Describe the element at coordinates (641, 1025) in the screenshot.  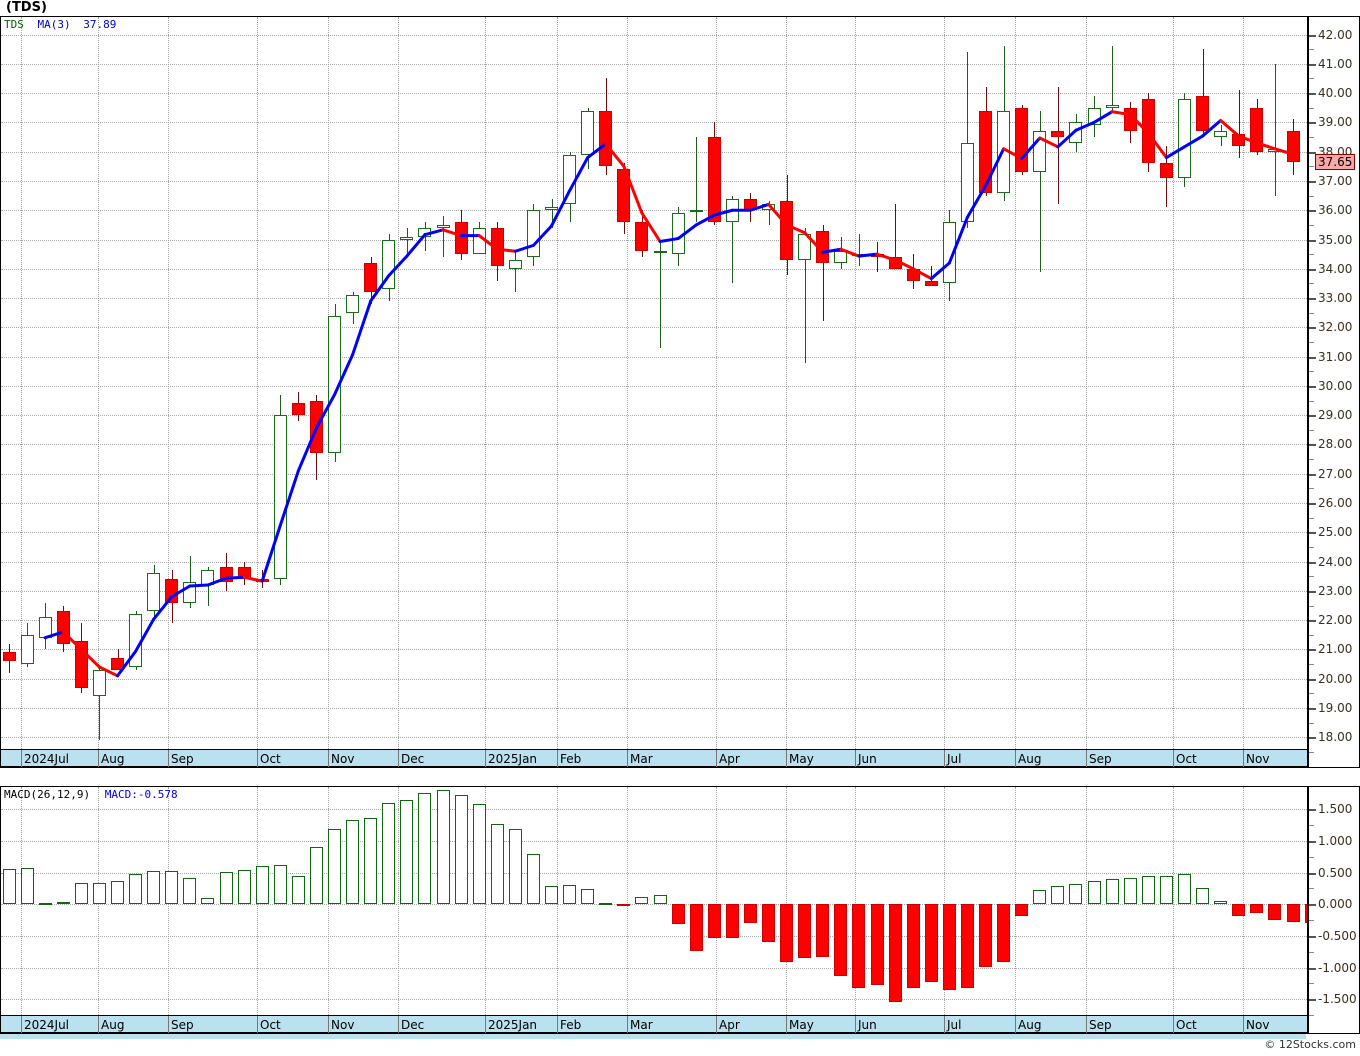
I see `date-axis-label: Mar` at that location.